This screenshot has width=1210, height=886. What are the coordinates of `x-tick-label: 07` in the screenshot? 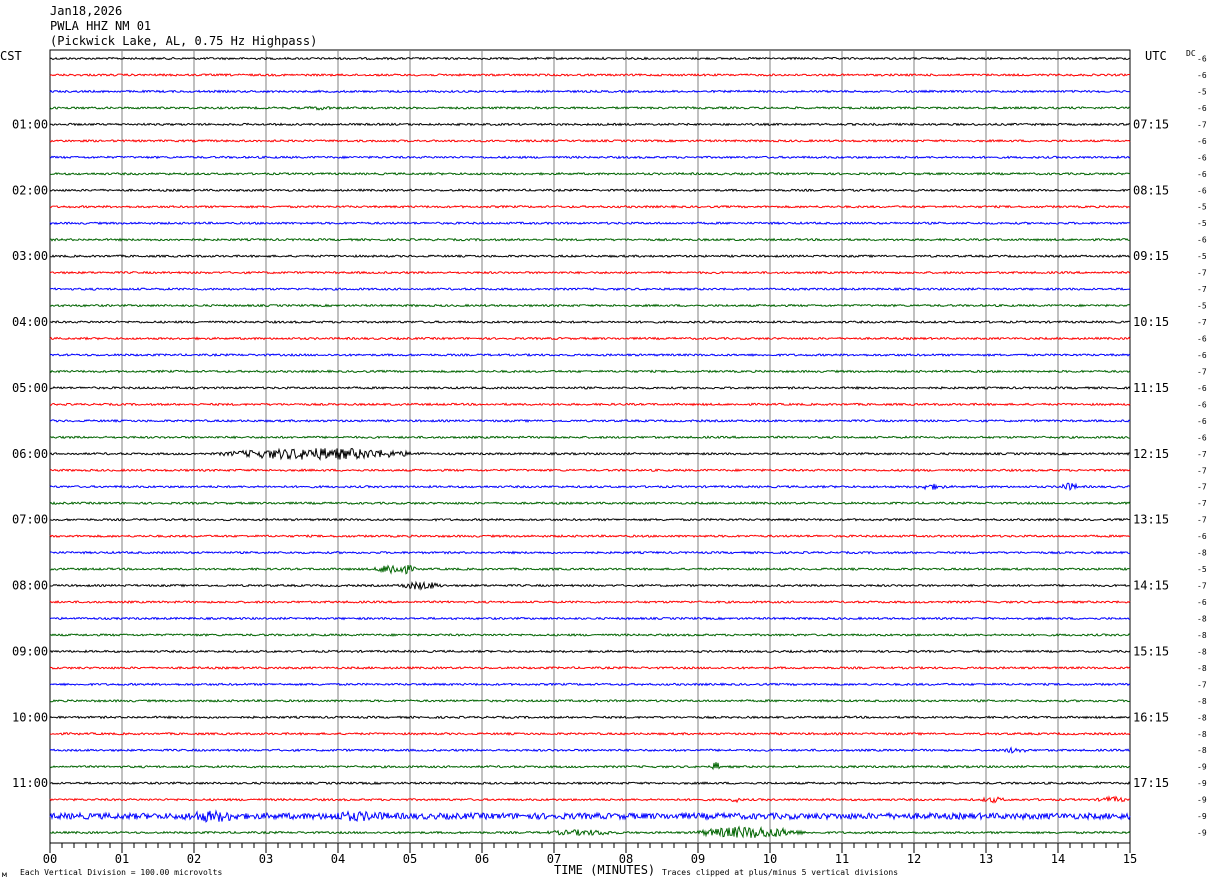 It's located at (554, 859).